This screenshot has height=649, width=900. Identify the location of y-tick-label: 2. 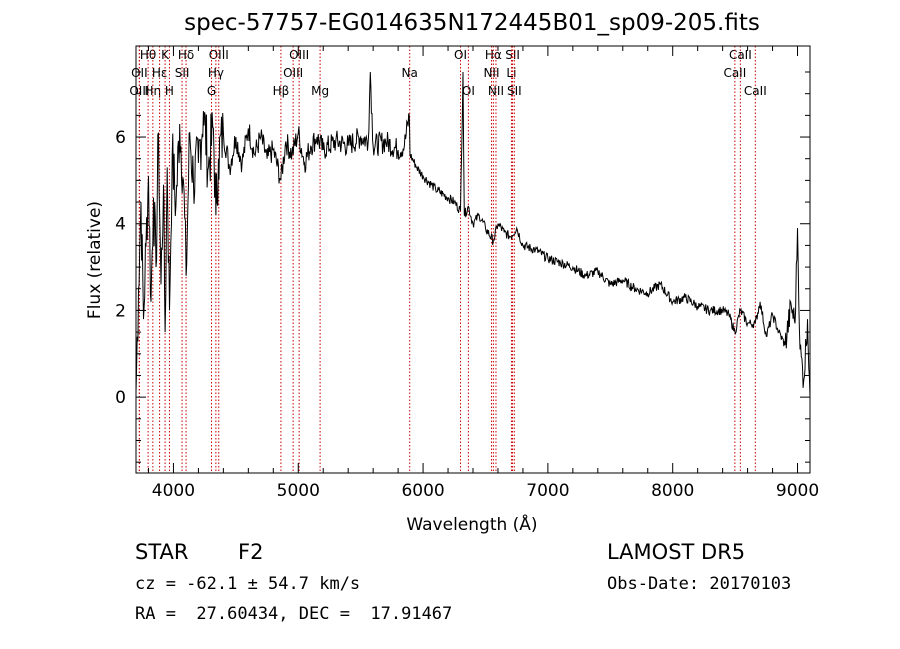
(120, 311).